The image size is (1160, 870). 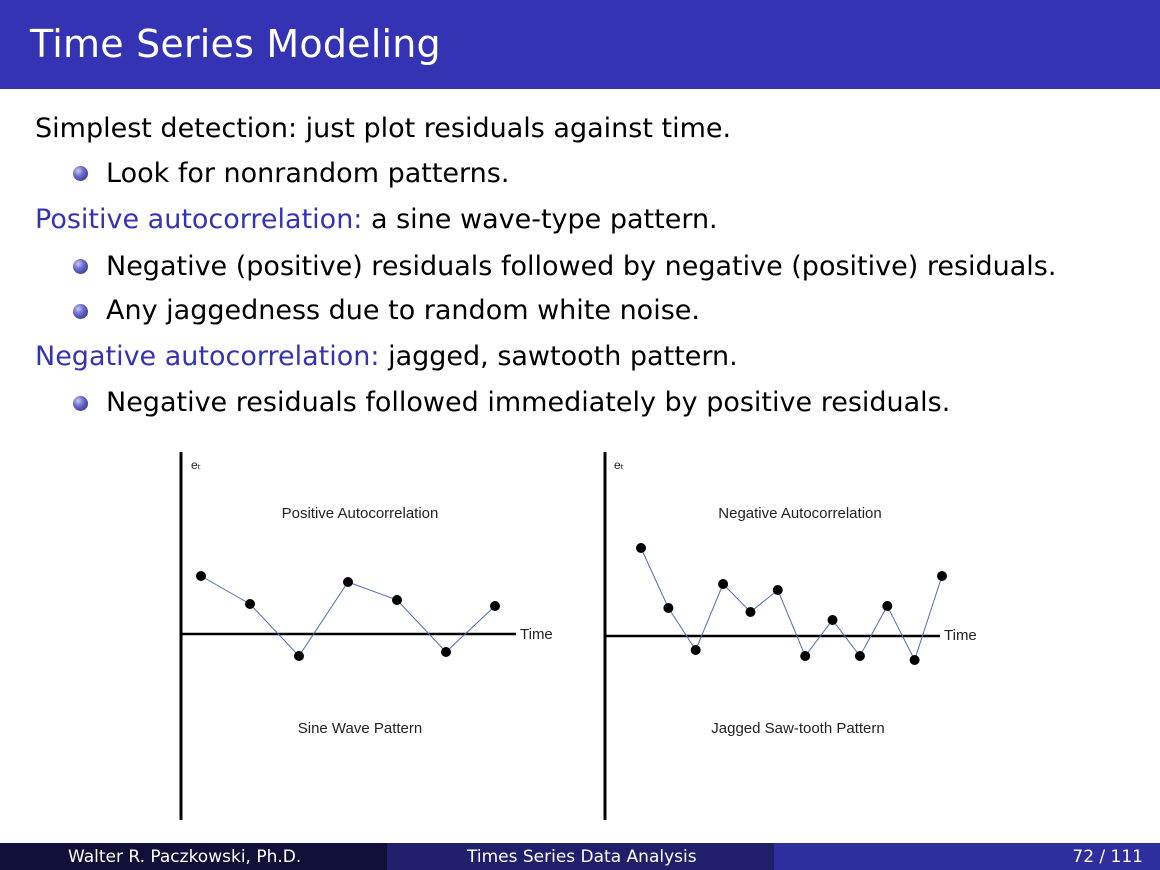 I want to click on footer-author-segment: Walter R. Paczkowski, Ph.D., so click(x=193, y=856).